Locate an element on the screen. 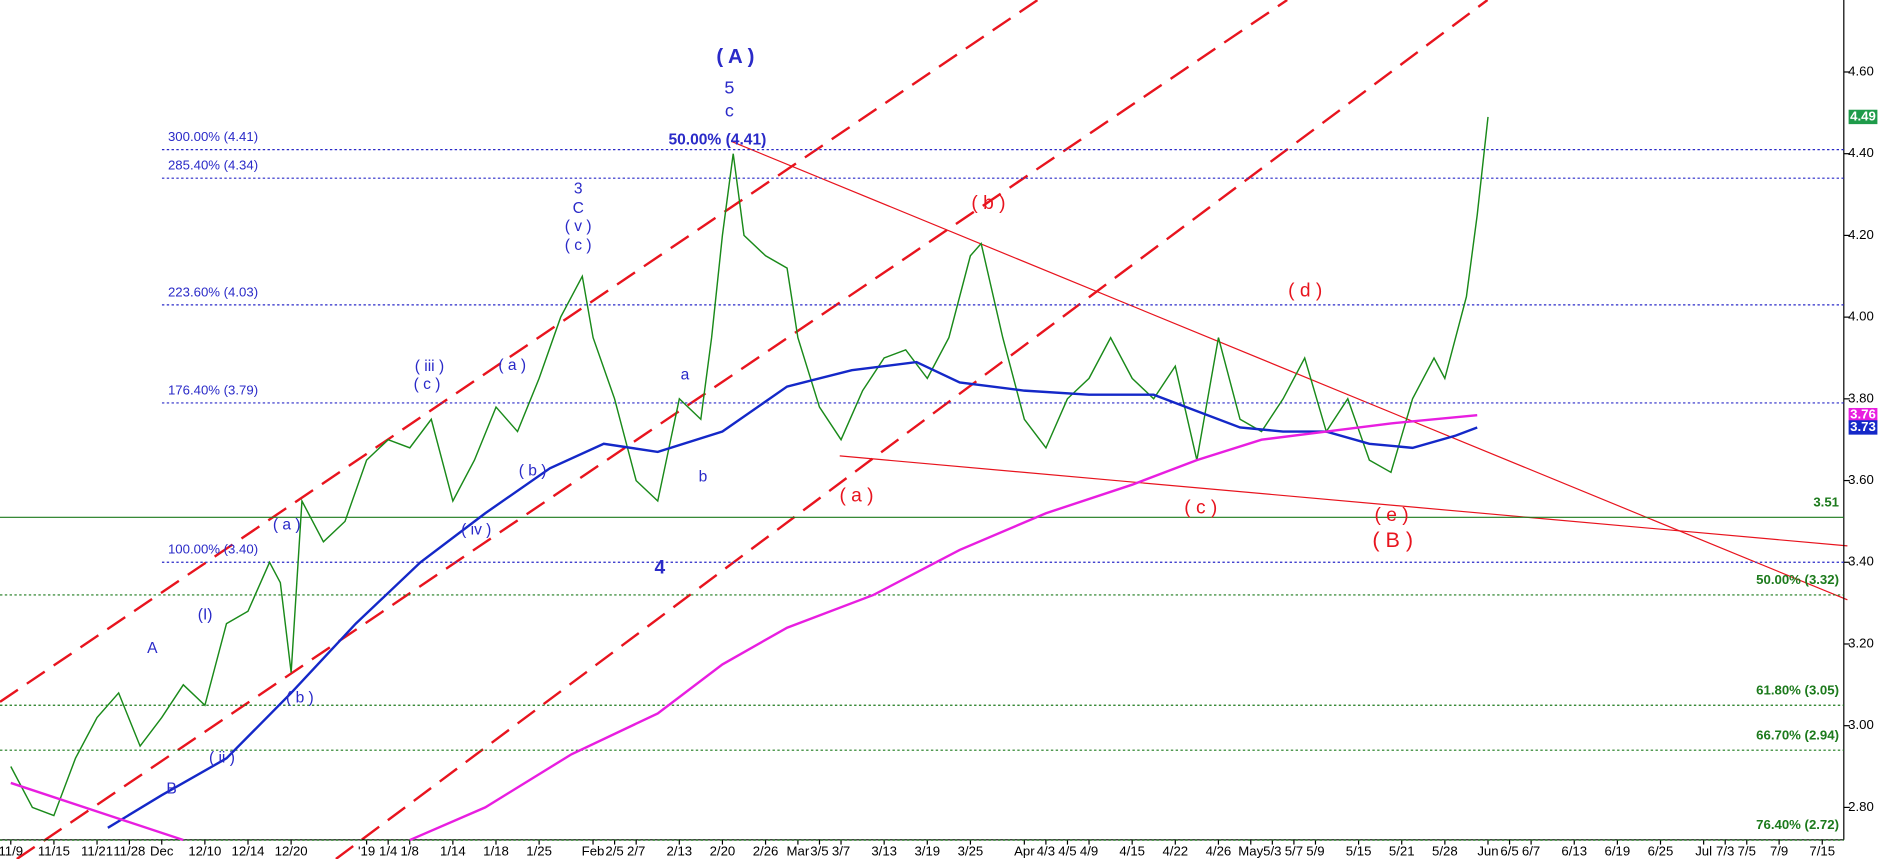  x-tick-label: 1/18 is located at coordinates (496, 850).